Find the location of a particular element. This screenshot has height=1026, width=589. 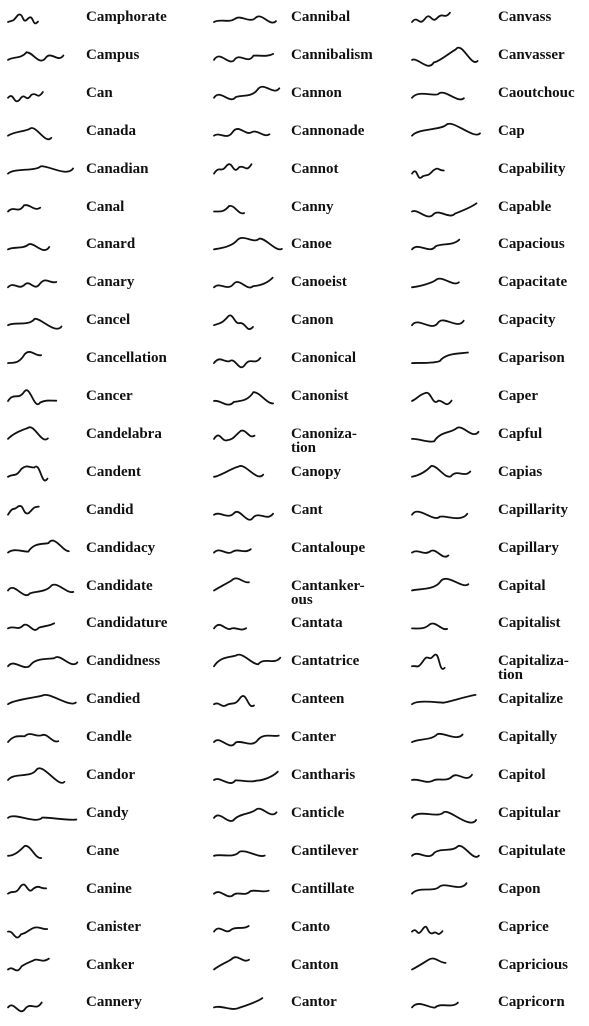

entry-word: Capacitate is located at coordinates (533, 282).